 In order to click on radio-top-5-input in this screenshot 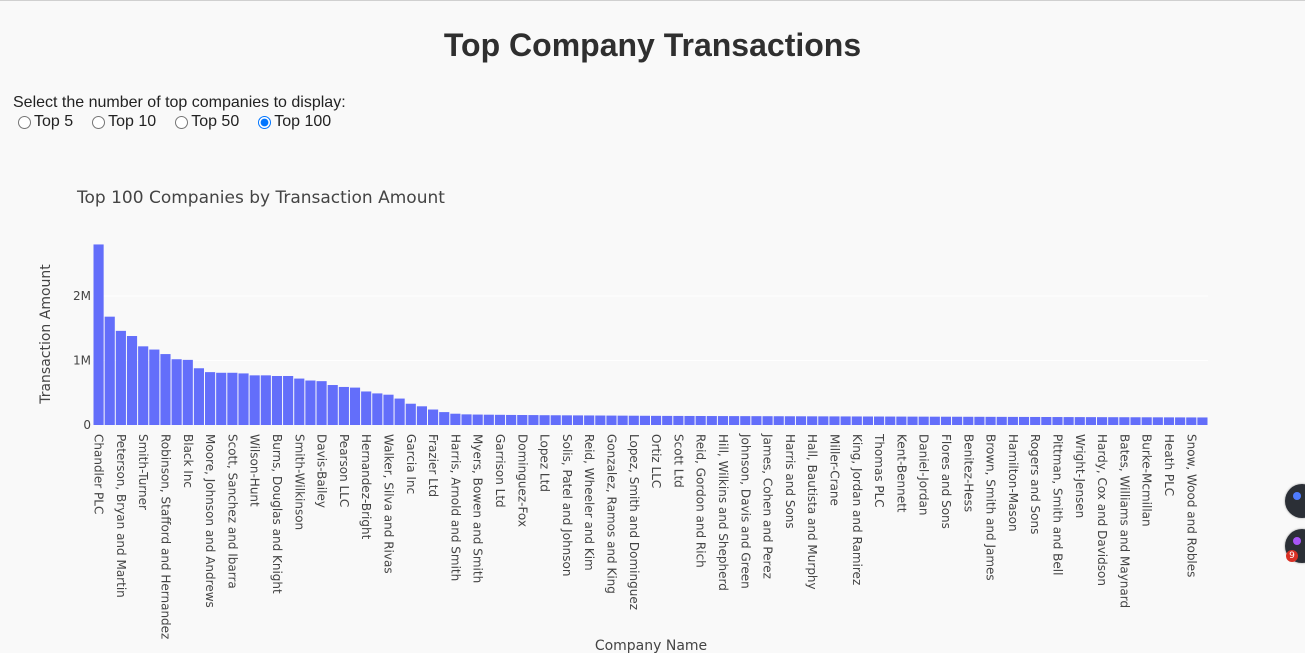, I will do `click(24, 122)`.